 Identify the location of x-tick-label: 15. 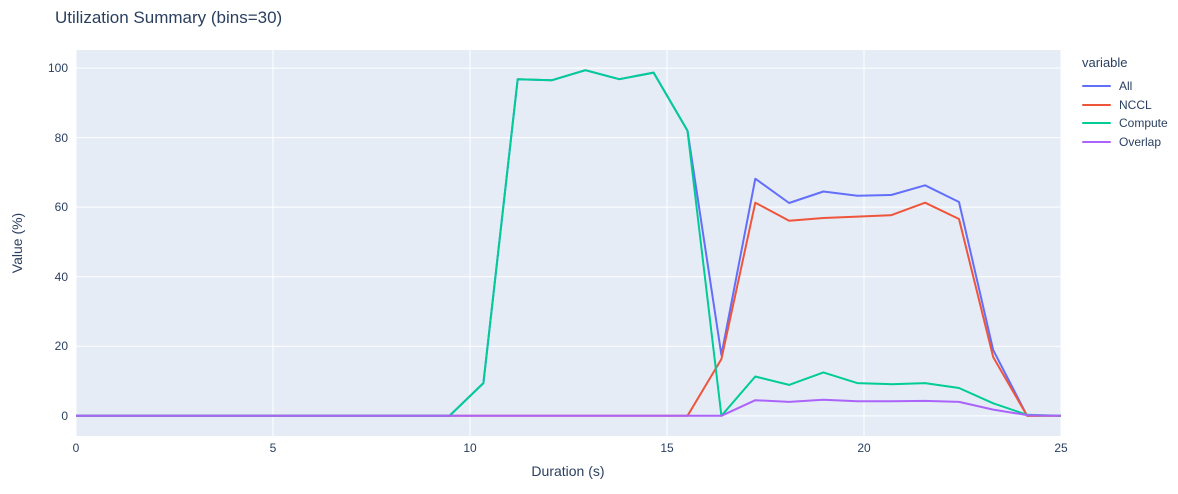
(667, 448).